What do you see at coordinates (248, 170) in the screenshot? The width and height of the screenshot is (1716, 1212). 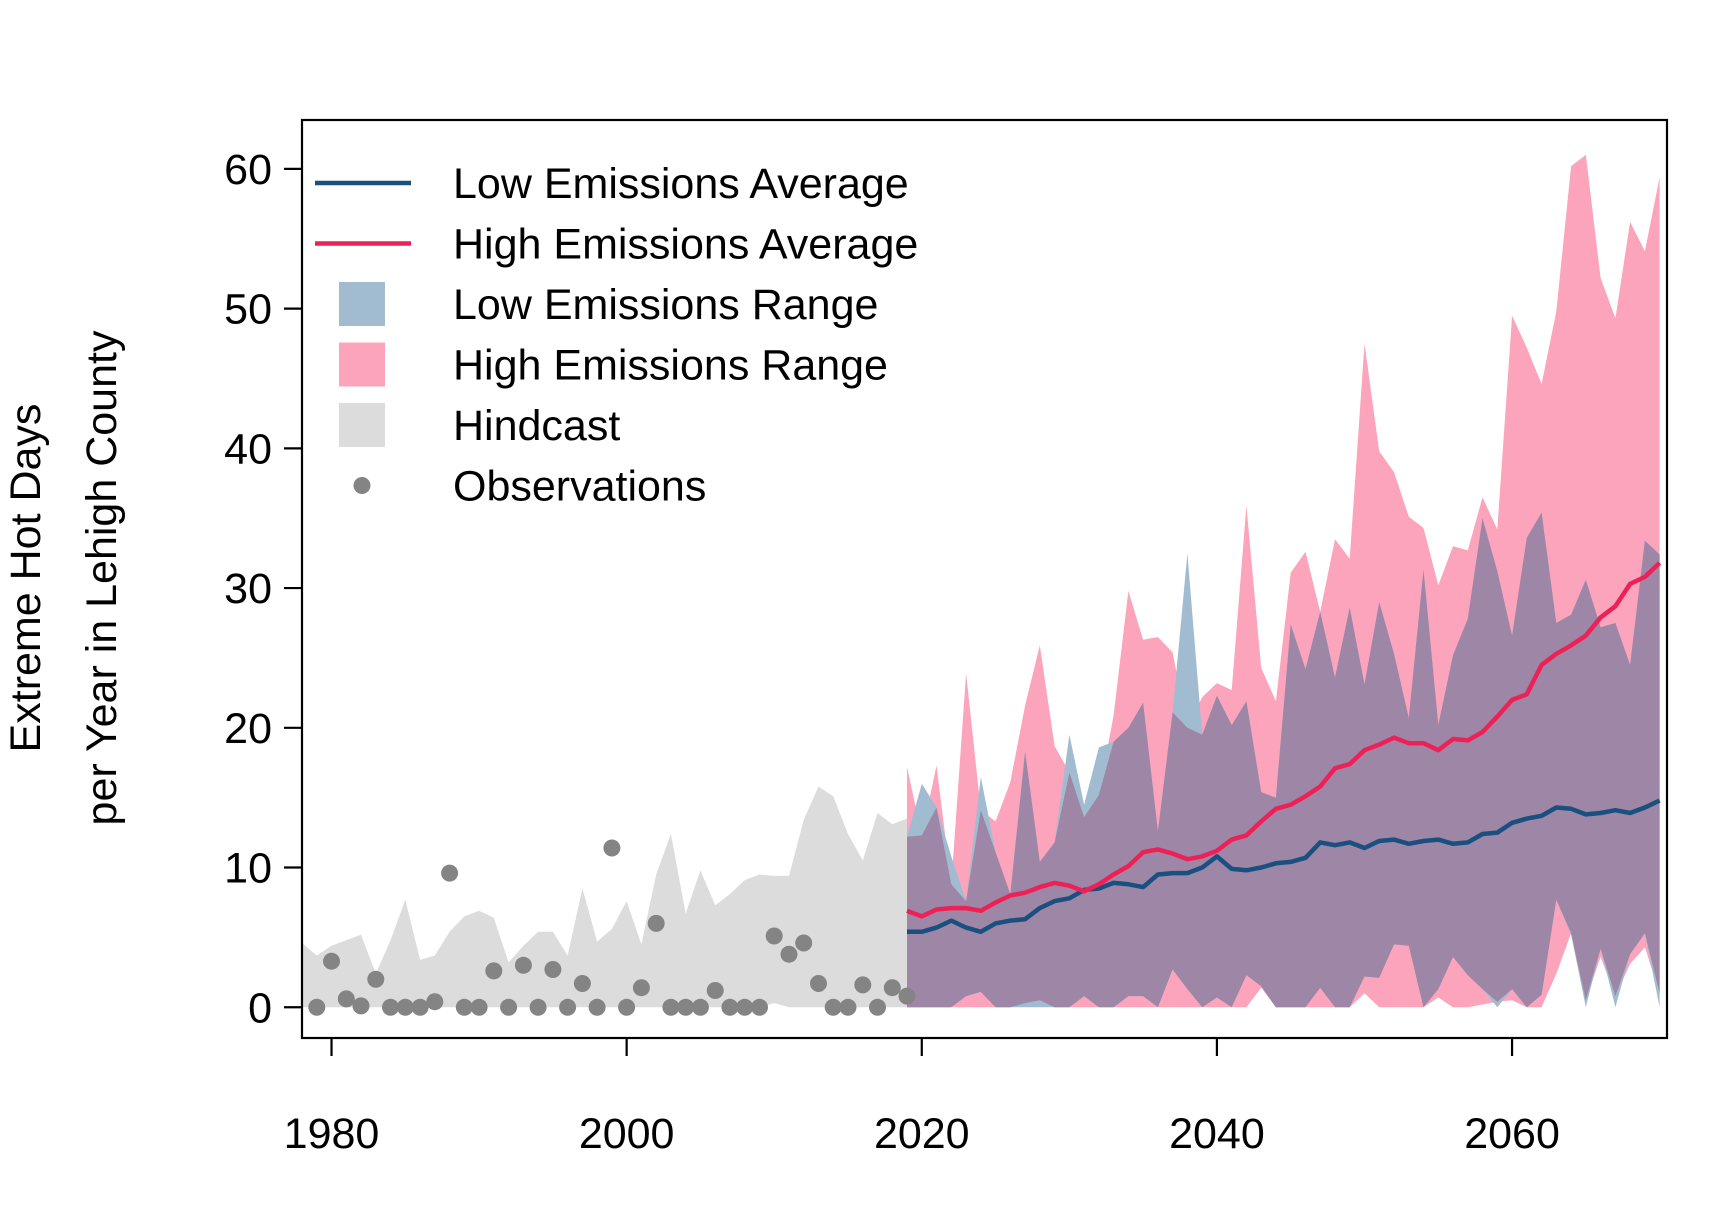 I see `y-tick-label: 60` at bounding box center [248, 170].